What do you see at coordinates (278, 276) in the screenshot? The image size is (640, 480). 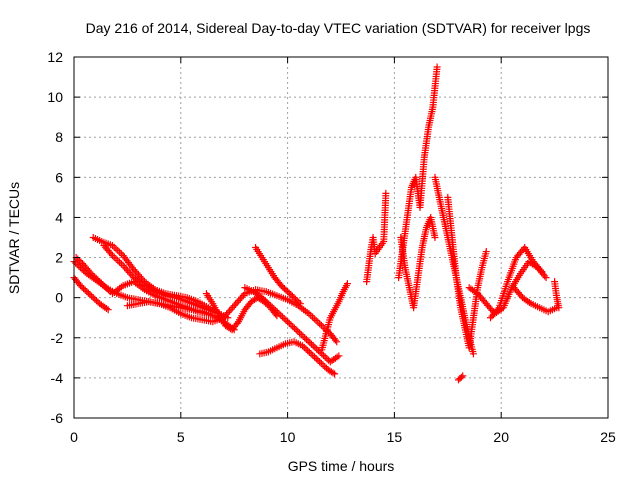 I see `series-track-j` at bounding box center [278, 276].